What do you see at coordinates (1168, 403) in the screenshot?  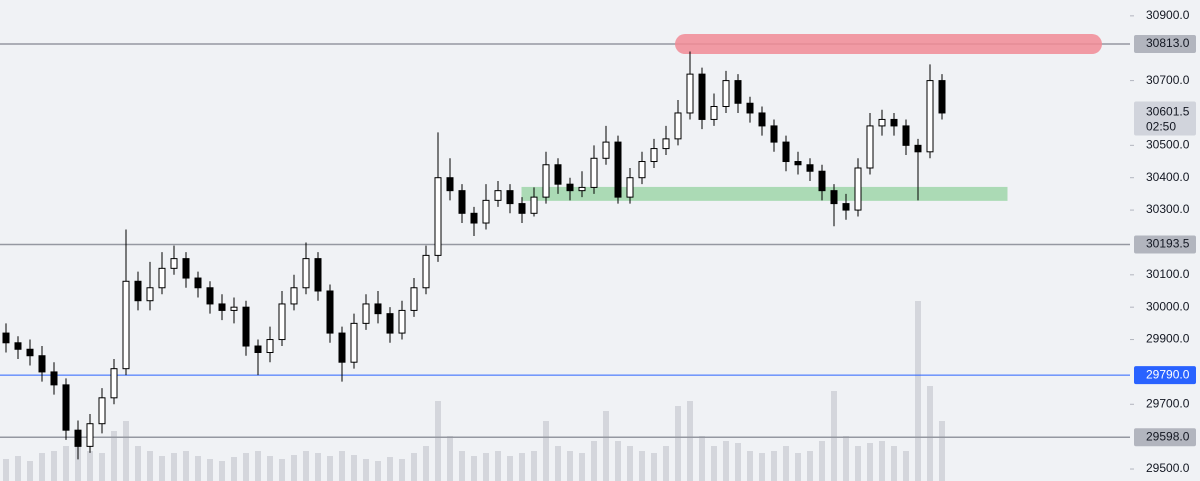 I see `y-tick-label: 29700.0` at bounding box center [1168, 403].